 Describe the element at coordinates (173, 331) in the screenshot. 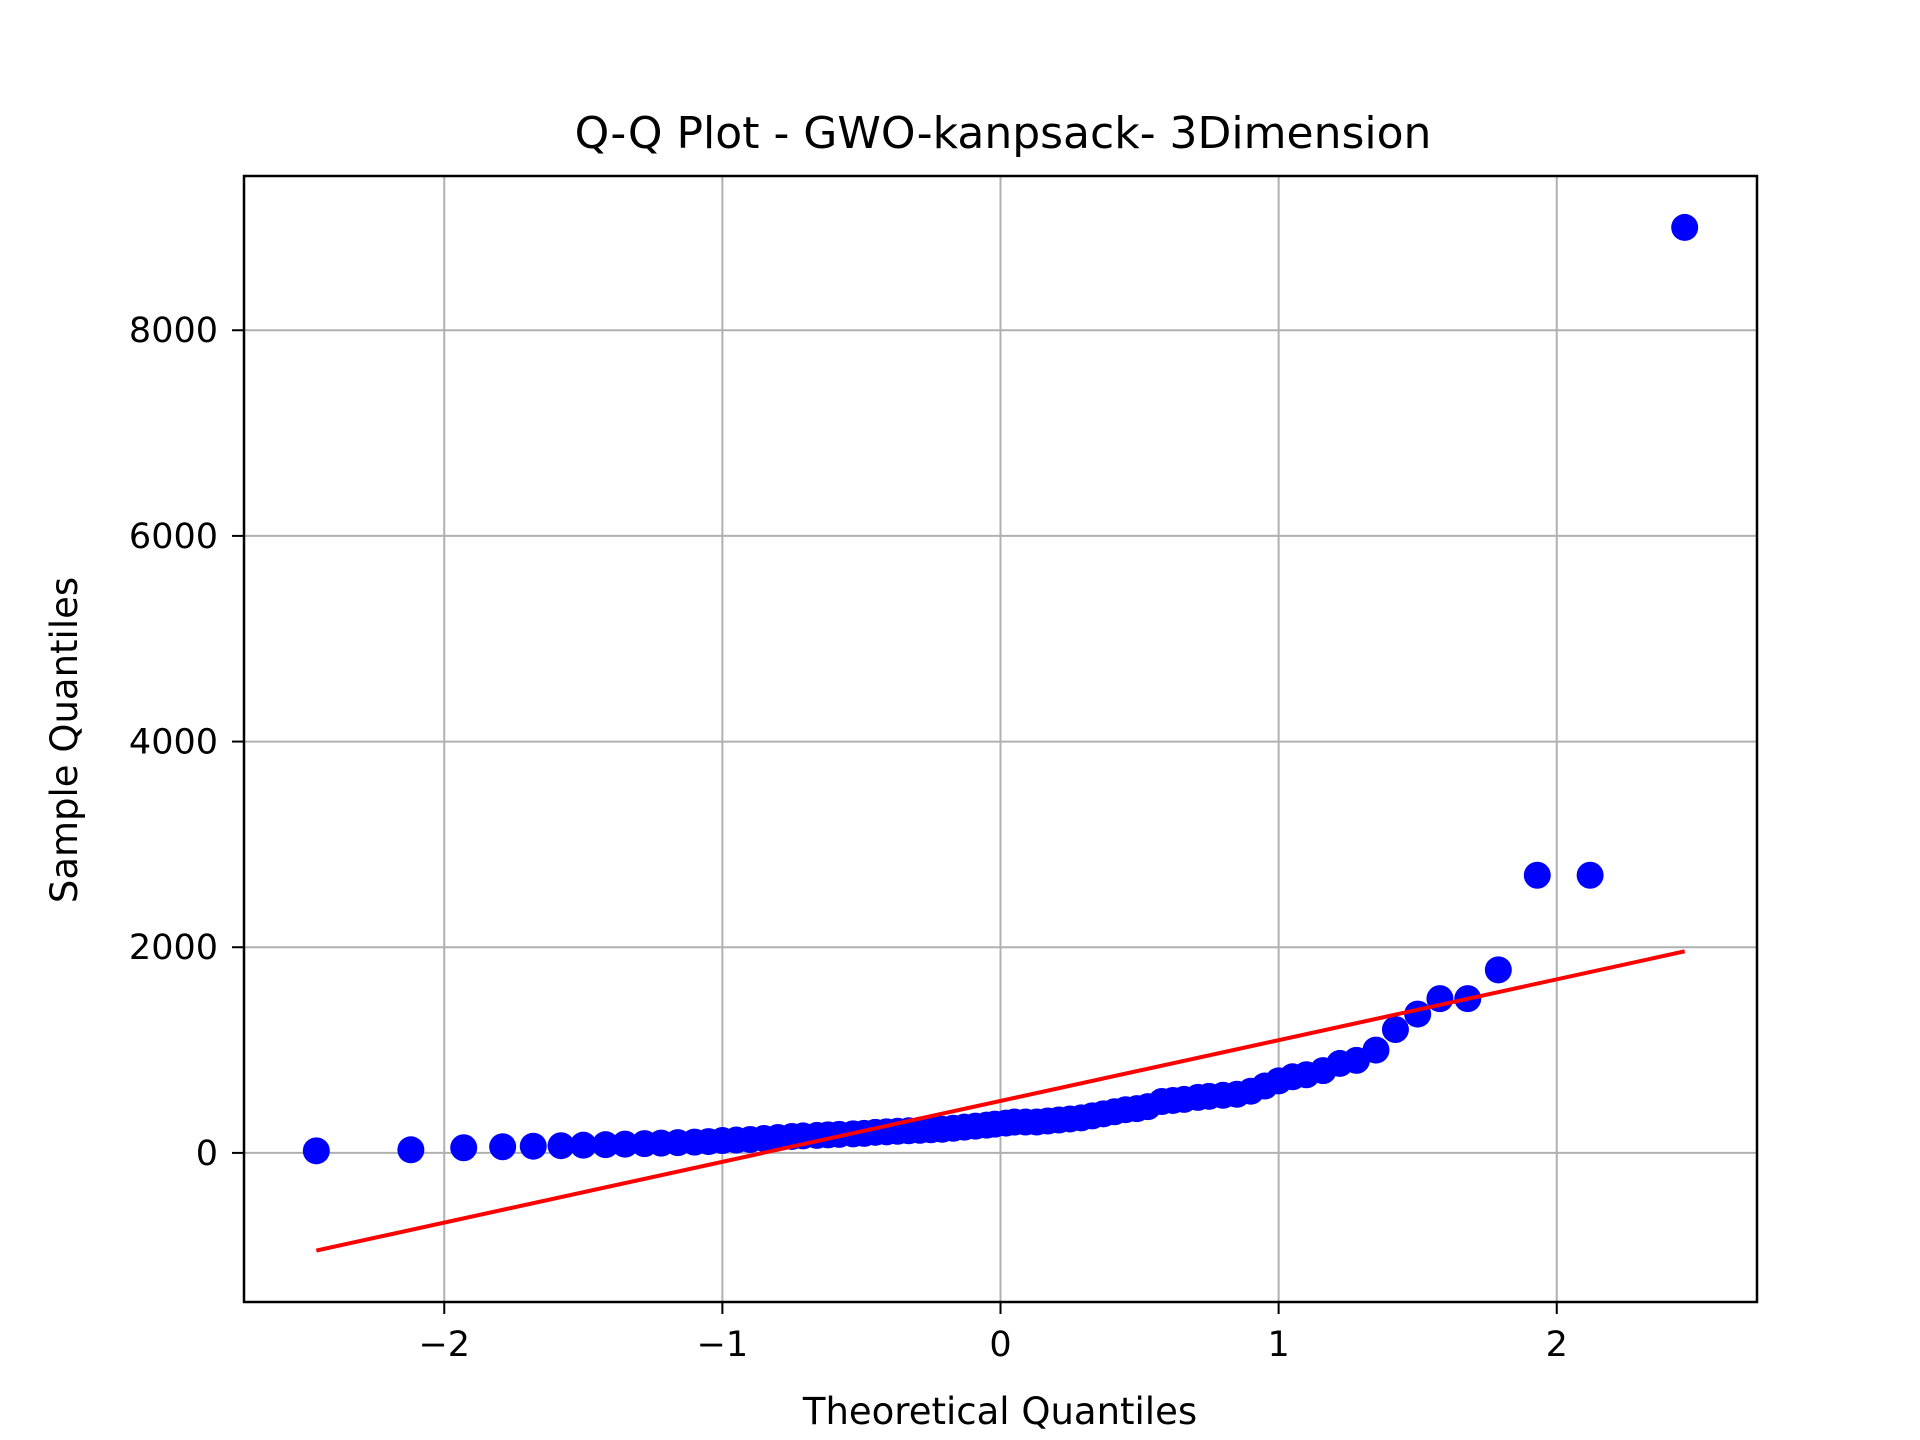

I see `y-tick-label: 8000` at that location.